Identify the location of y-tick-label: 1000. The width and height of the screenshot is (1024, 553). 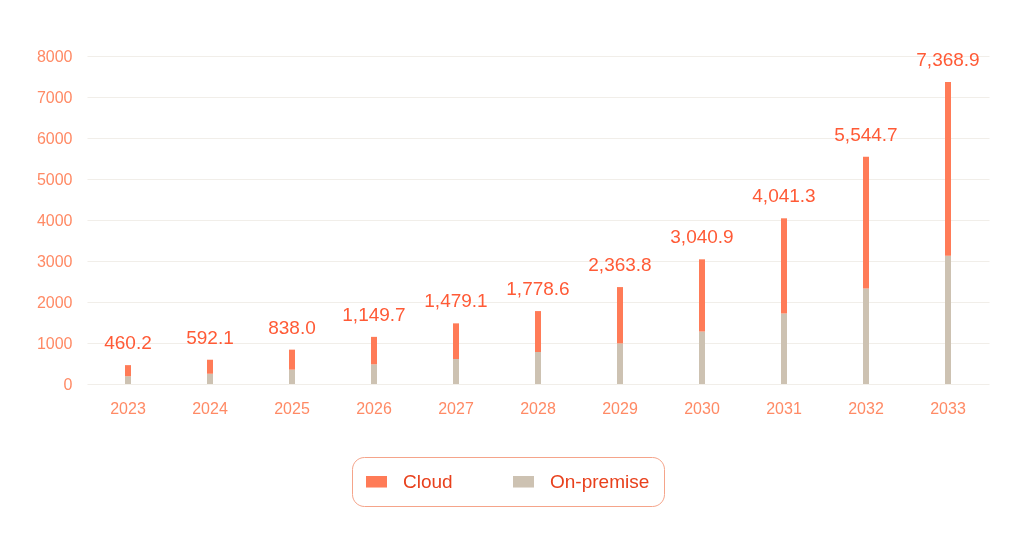
(54, 343).